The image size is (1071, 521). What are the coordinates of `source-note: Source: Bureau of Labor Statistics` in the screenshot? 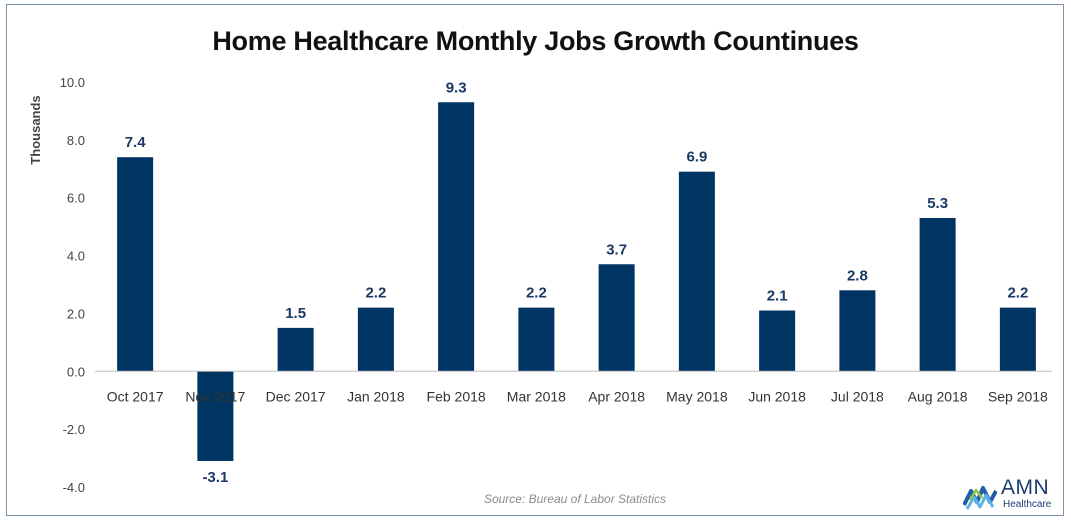 It's located at (575, 499).